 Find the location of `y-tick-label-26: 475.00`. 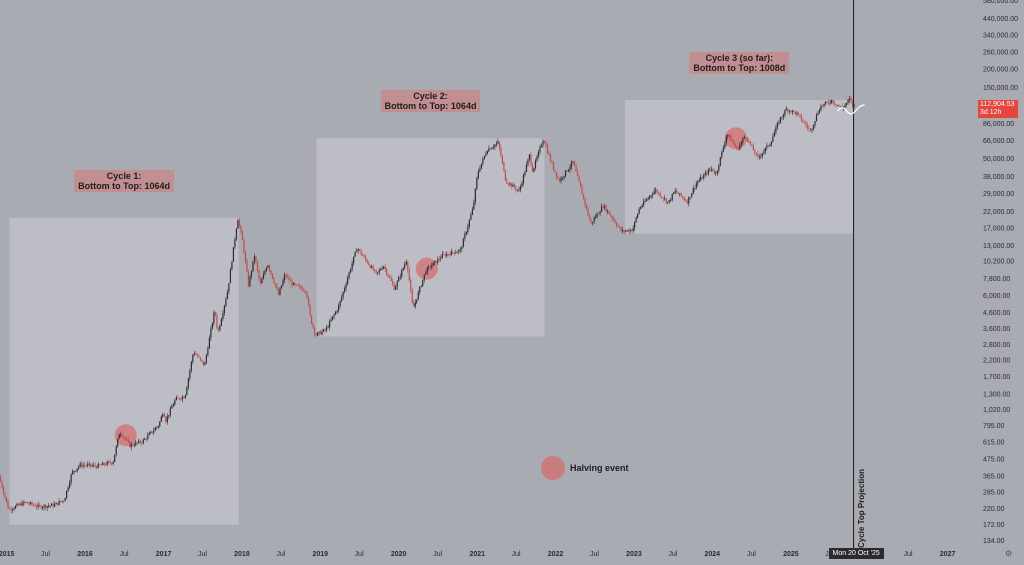

y-tick-label-26: 475.00 is located at coordinates (994, 459).